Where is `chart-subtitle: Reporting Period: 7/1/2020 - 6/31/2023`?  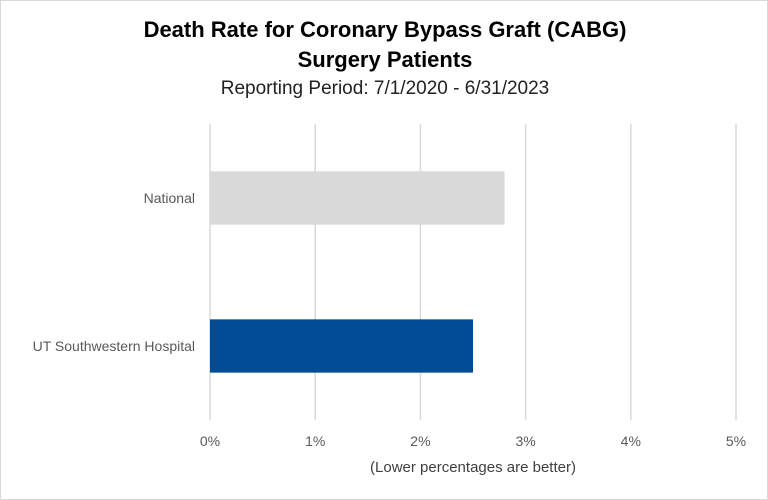 chart-subtitle: Reporting Period: 7/1/2020 - 6/31/2023 is located at coordinates (385, 88).